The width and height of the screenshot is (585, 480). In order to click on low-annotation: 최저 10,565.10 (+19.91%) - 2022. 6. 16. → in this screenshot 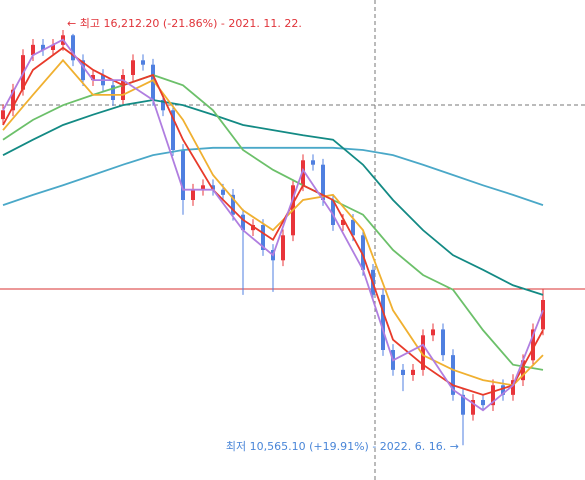, I will do `click(342, 446)`.